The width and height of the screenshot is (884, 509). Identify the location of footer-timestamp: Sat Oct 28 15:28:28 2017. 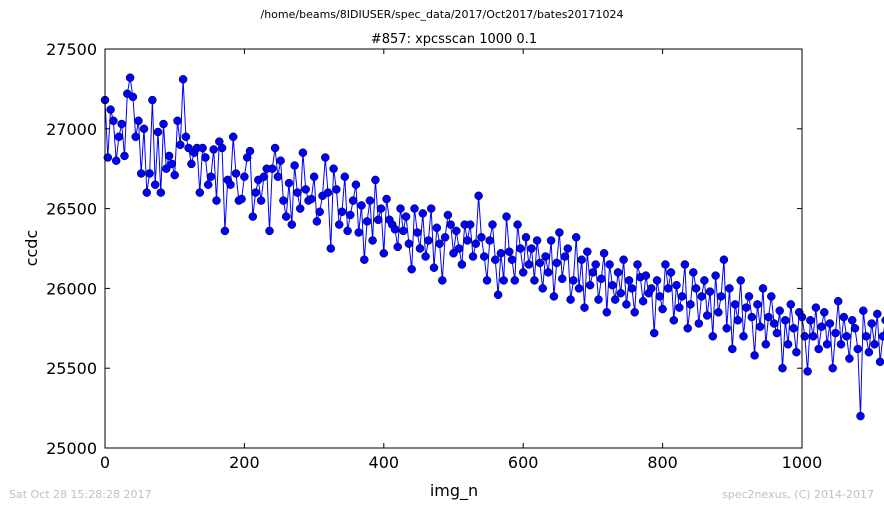
(80, 494).